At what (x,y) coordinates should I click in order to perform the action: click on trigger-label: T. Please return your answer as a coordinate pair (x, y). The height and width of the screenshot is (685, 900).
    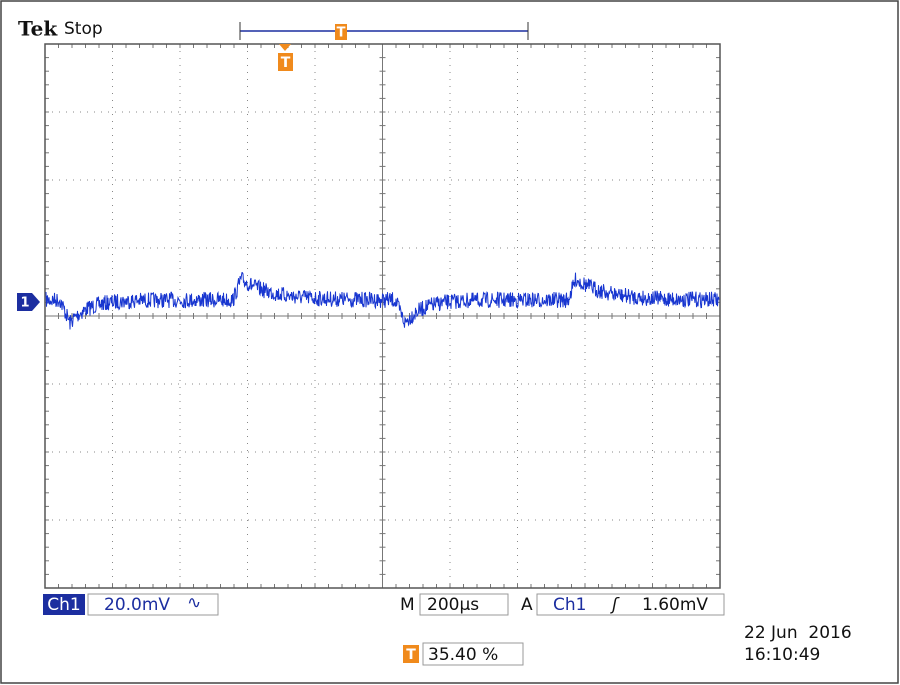
    Looking at the image, I should click on (286, 63).